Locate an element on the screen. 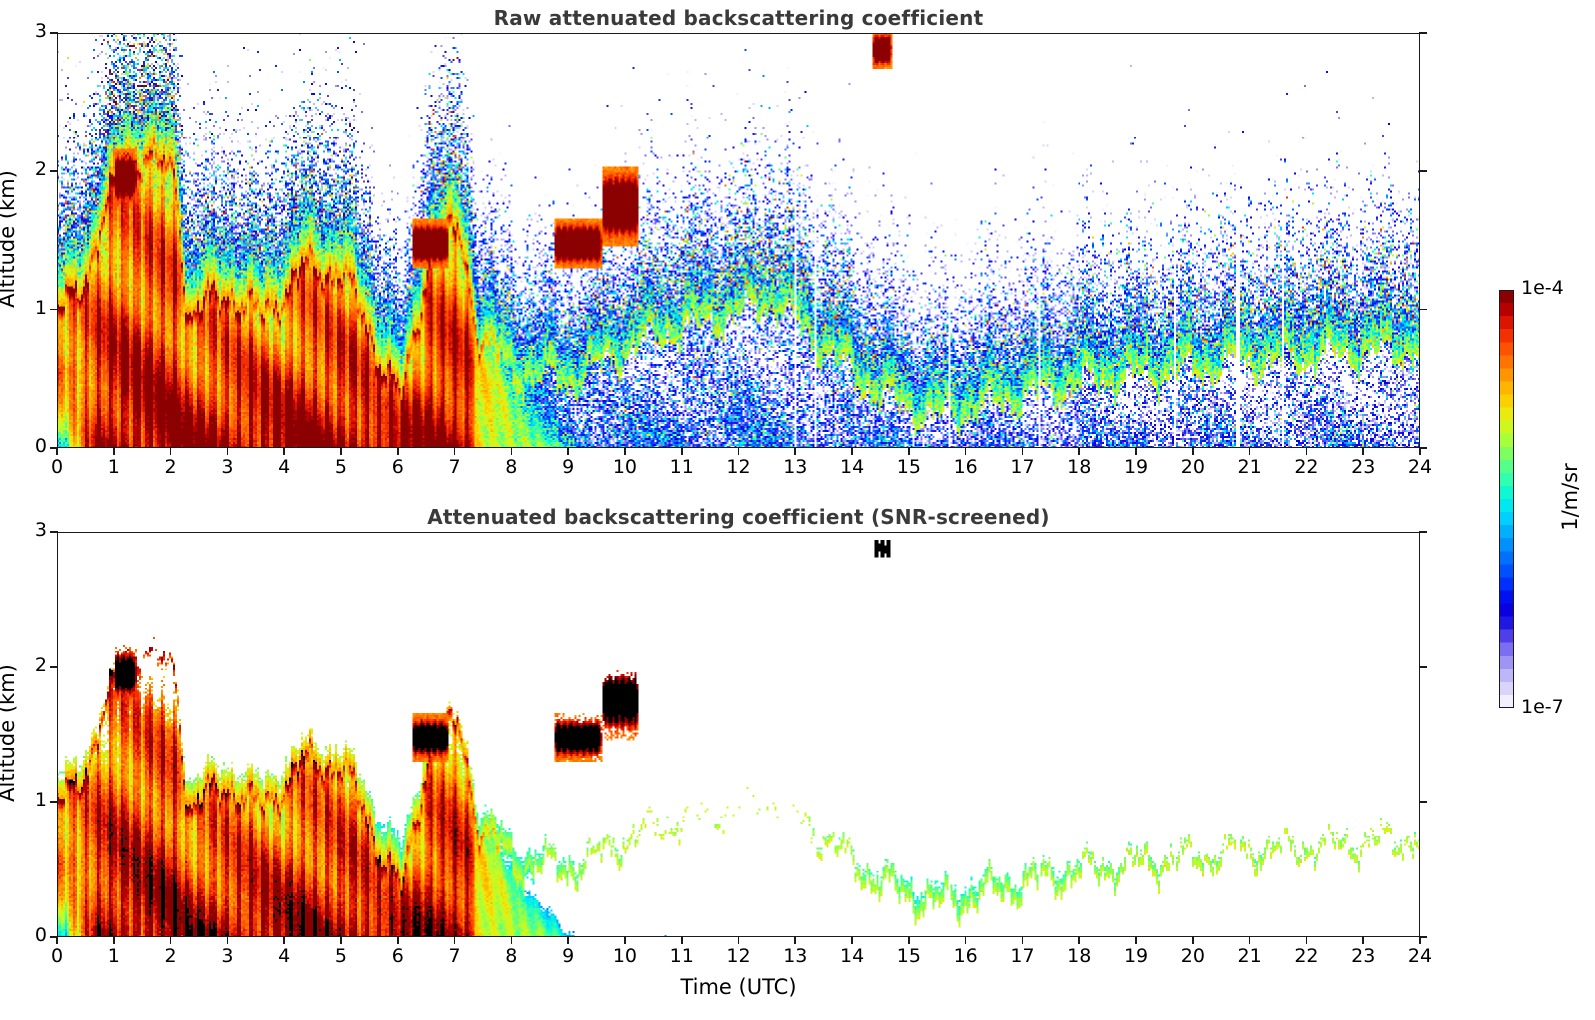 This screenshot has height=1020, width=1595. x-tick-label: 7 is located at coordinates (454, 956).